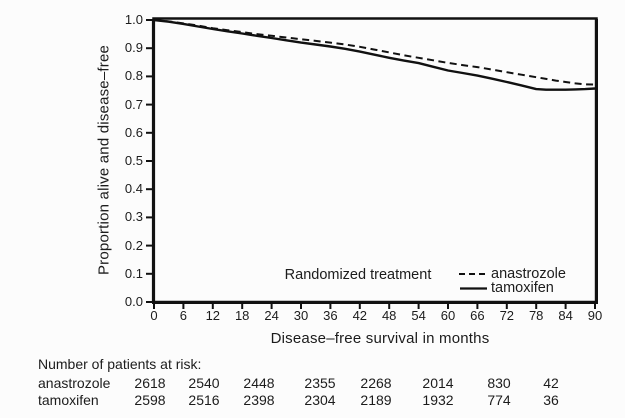  Describe the element at coordinates (507, 315) in the screenshot. I see `x-tick-label: 72` at that location.